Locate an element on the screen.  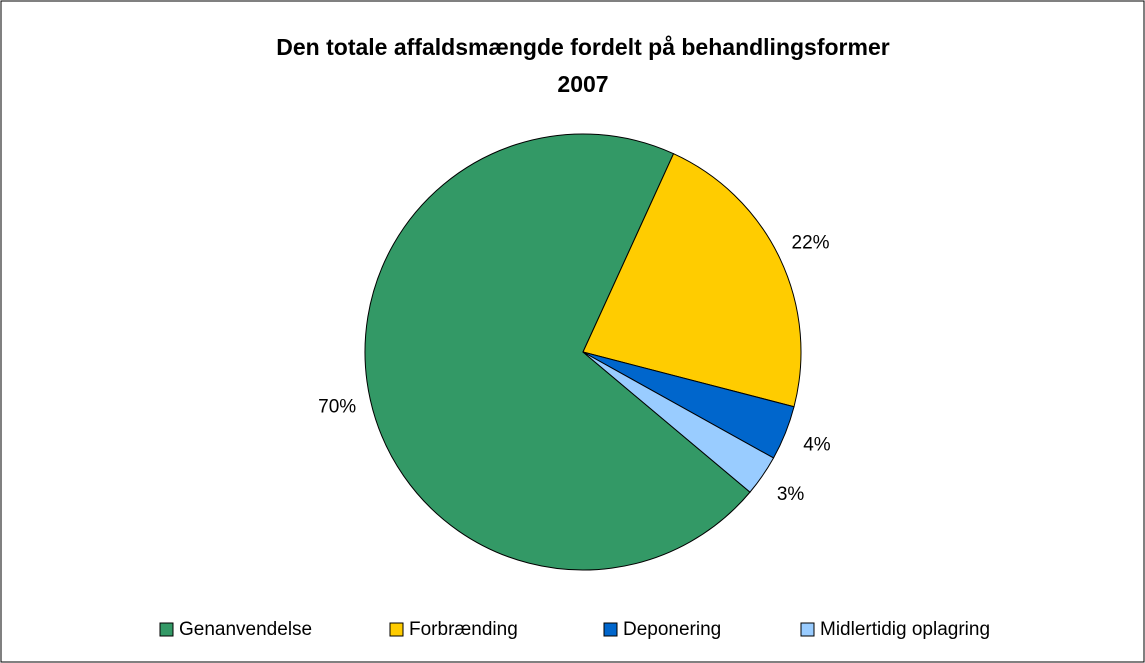
data-label: 70% is located at coordinates (337, 407).